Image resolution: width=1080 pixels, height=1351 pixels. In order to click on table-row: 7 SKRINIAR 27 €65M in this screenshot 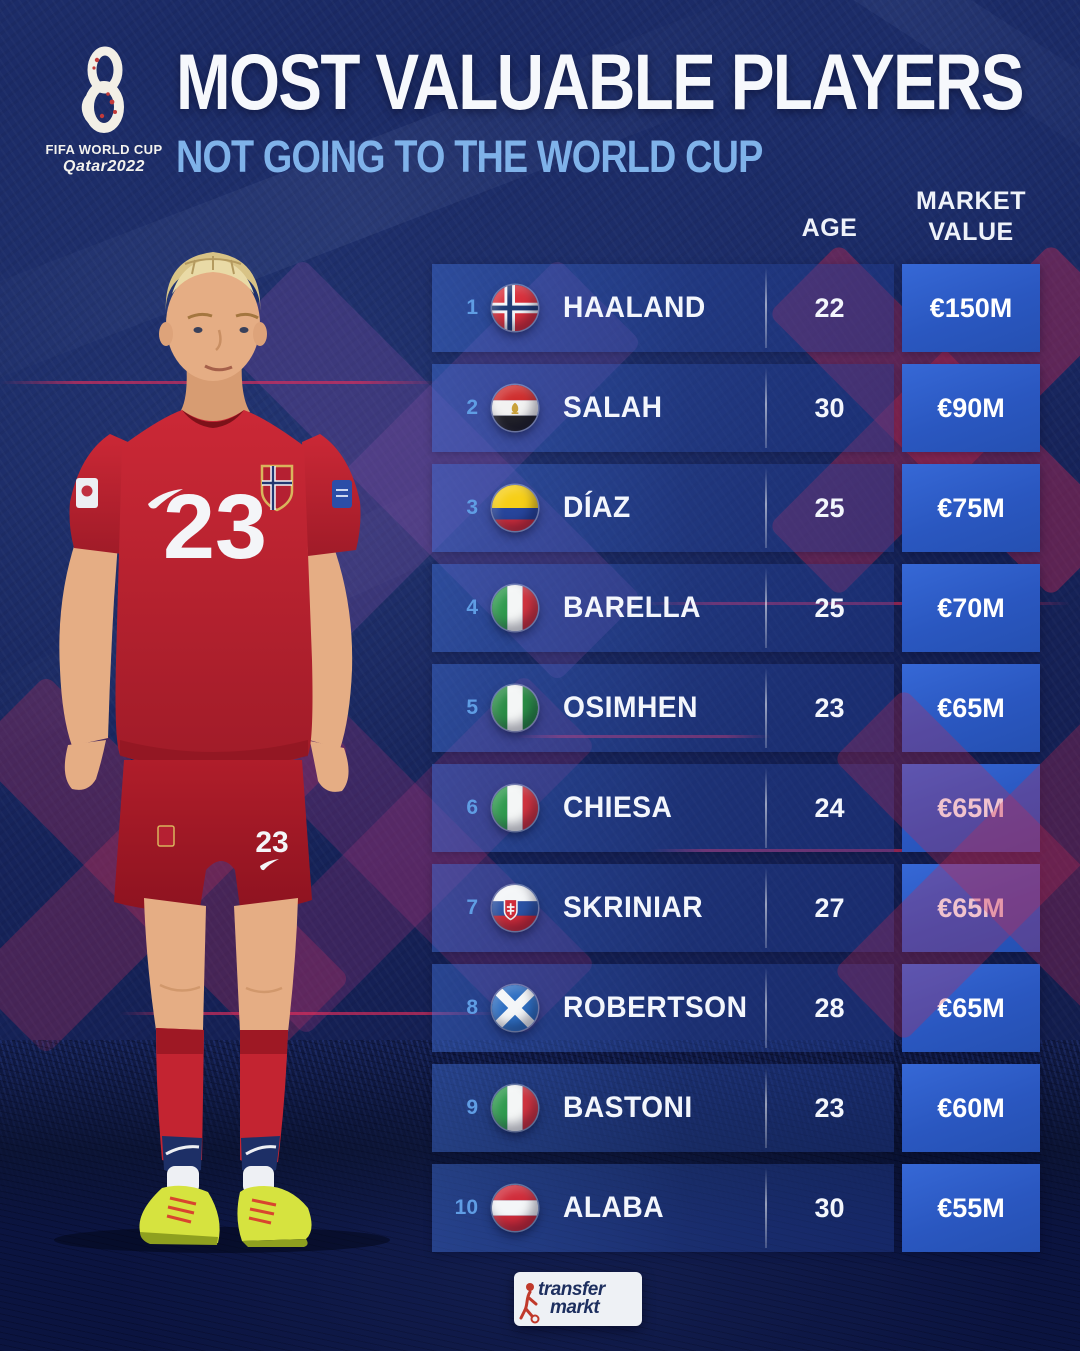, I will do `click(736, 908)`.